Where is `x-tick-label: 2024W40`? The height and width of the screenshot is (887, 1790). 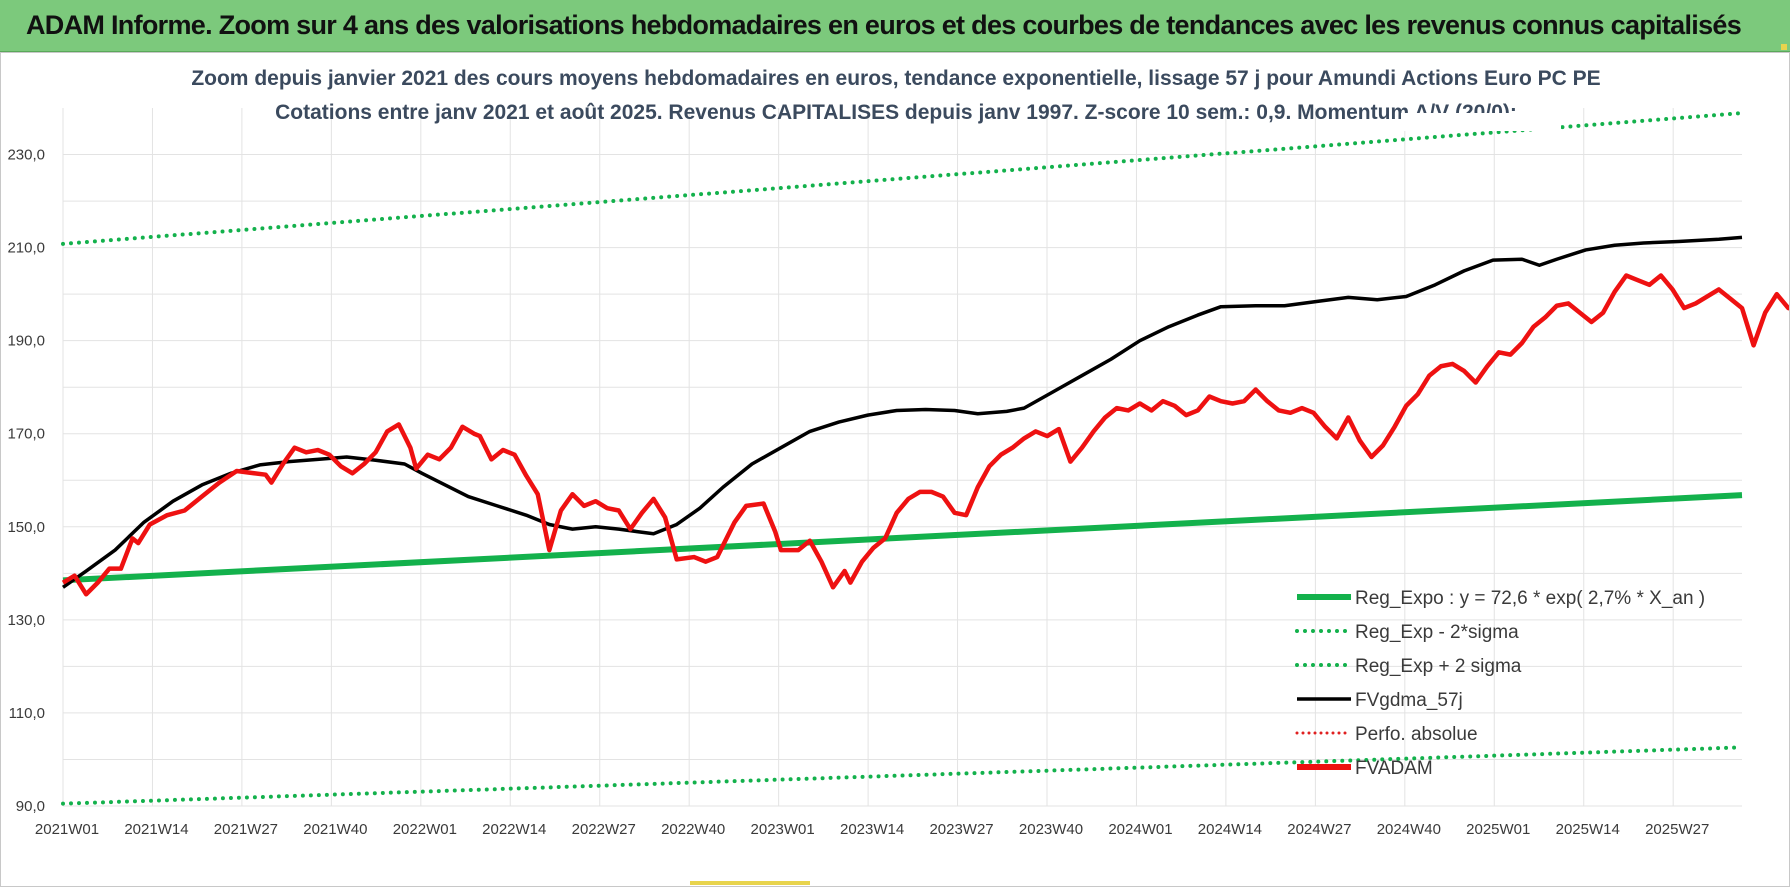
x-tick-label: 2024W40 is located at coordinates (1409, 829).